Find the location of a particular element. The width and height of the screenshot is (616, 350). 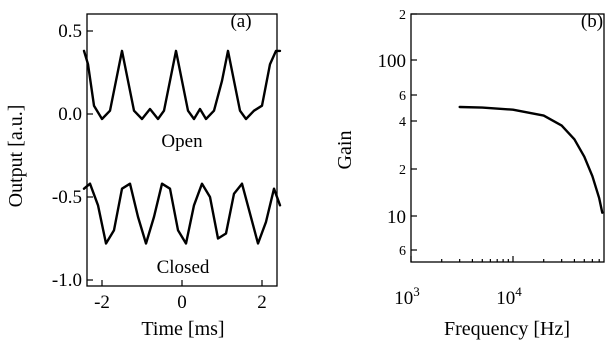

annotation-open: Open is located at coordinates (182, 141).